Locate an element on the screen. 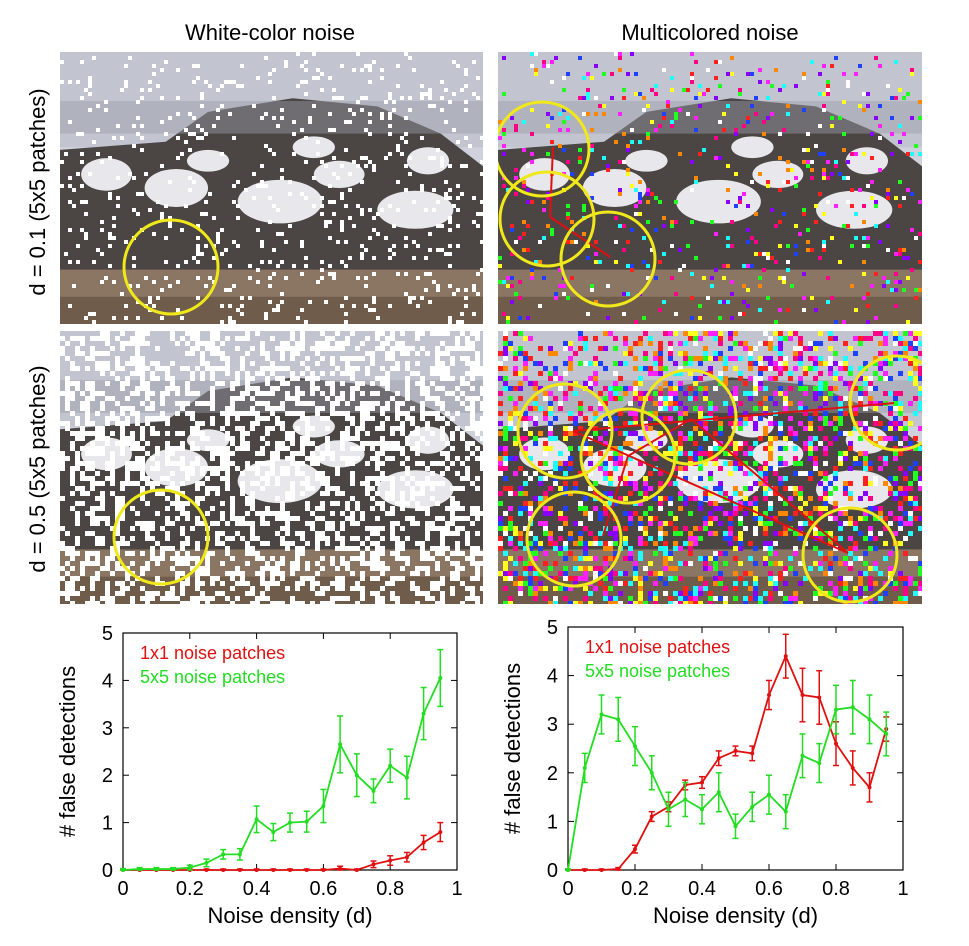 This screenshot has width=969, height=946. series-line is located at coordinates (282, 851).